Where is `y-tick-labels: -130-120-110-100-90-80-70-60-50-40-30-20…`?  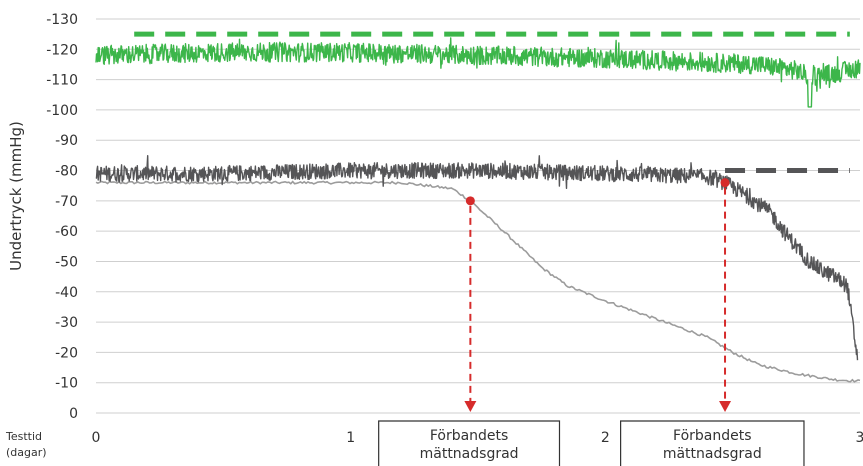 y-tick-labels: -130-120-110-100-90-80-70-60-50-40-30-20… is located at coordinates (62, 217).